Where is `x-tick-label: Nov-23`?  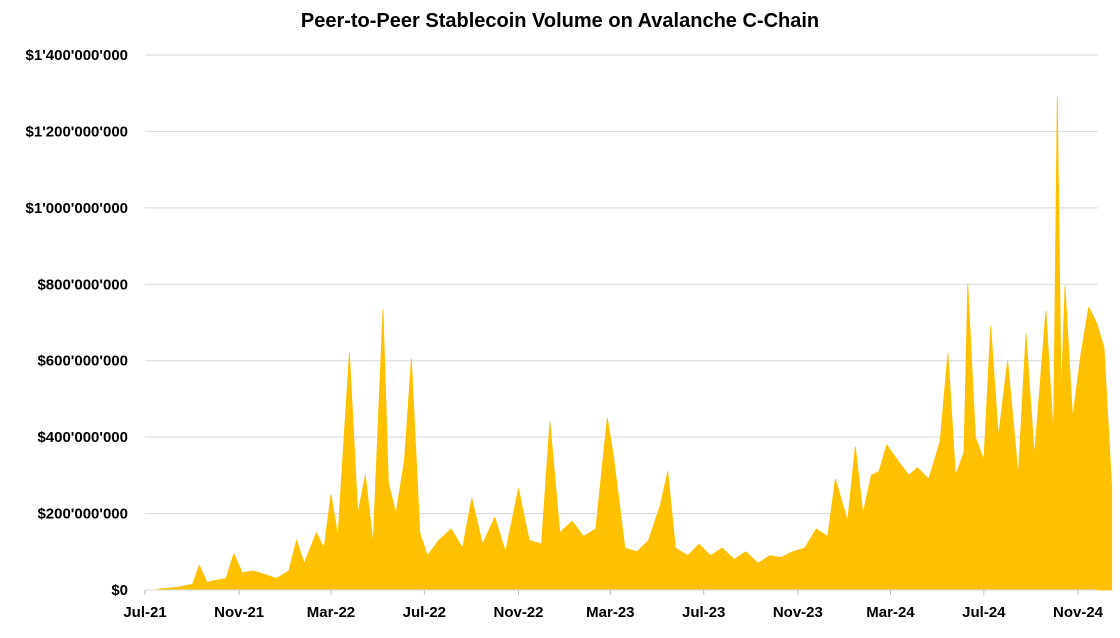
x-tick-label: Nov-23 is located at coordinates (798, 612).